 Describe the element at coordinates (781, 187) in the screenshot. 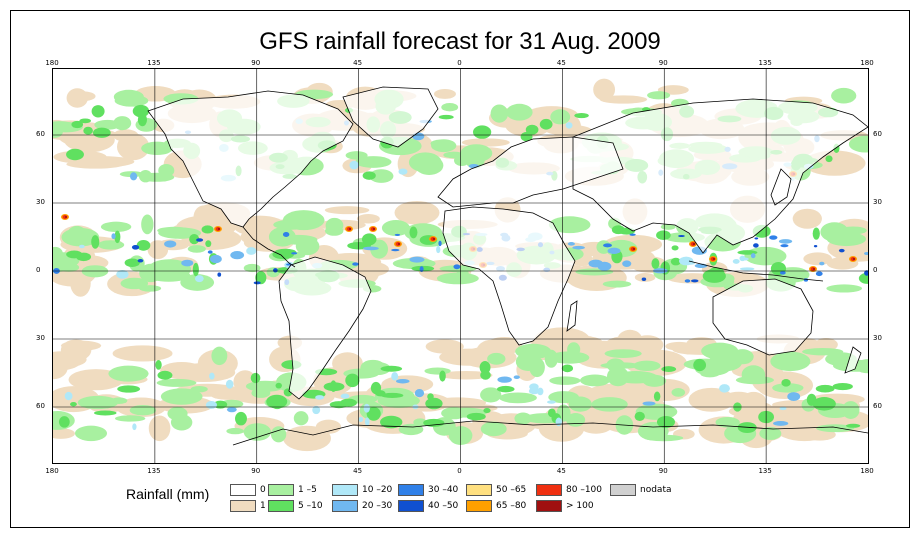

I see `japan-outline` at that location.